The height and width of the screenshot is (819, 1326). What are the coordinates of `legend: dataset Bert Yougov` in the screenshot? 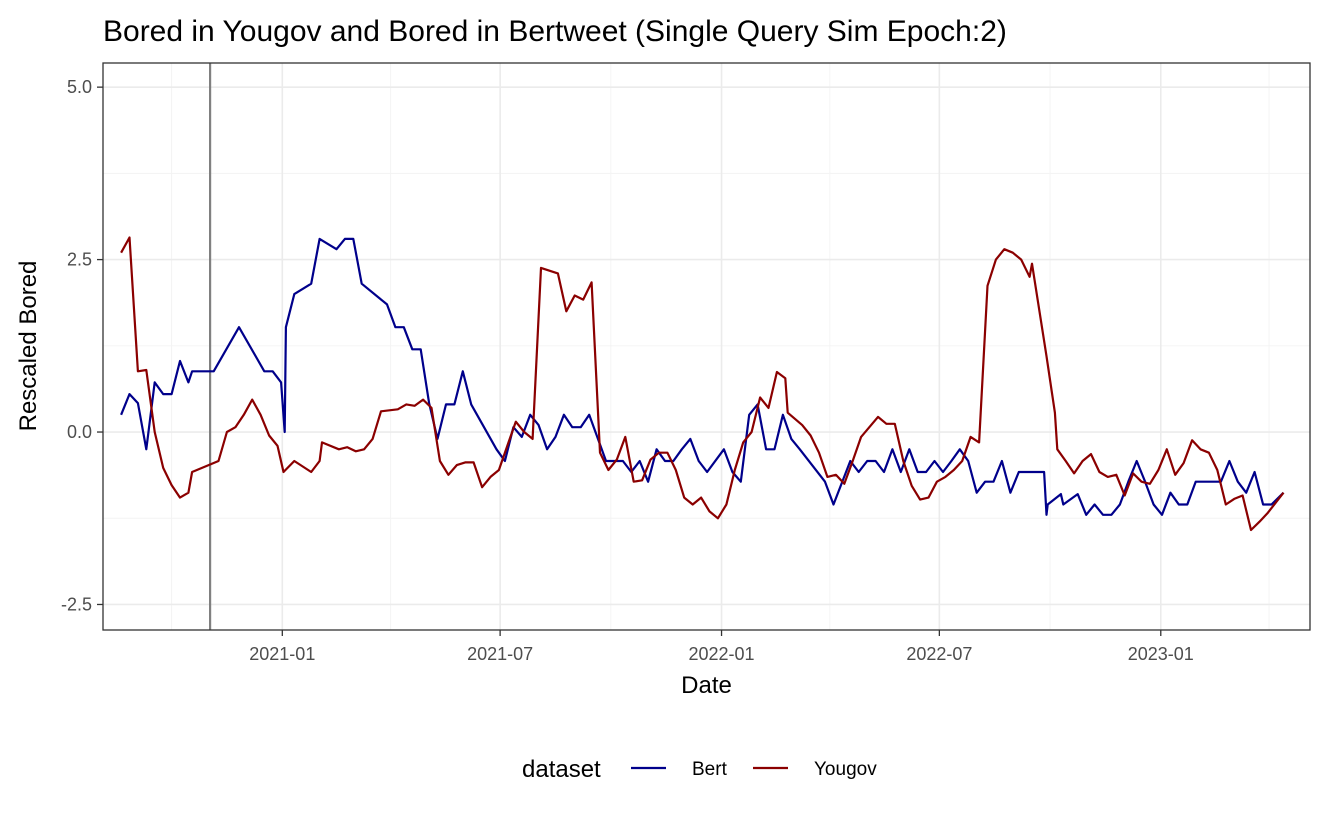 It's located at (699, 769).